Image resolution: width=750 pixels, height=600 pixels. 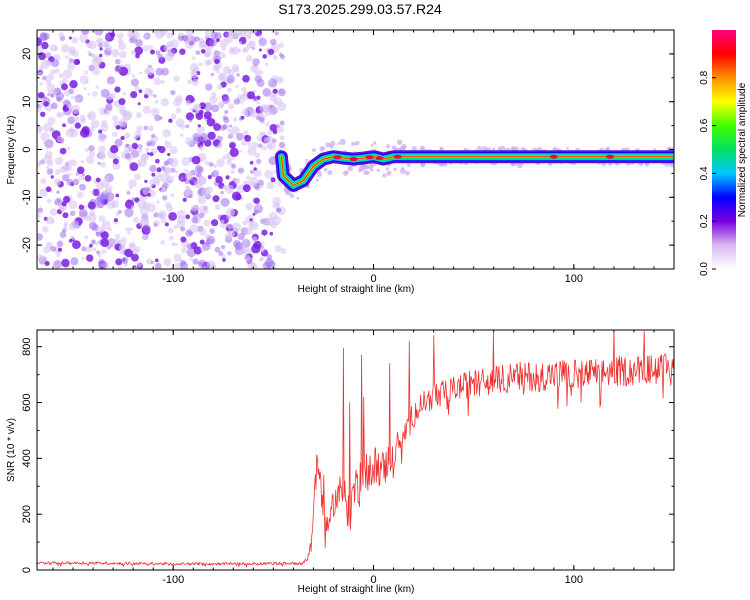 I want to click on spectrogram-y-tick-label: 20, so click(x=27, y=54).